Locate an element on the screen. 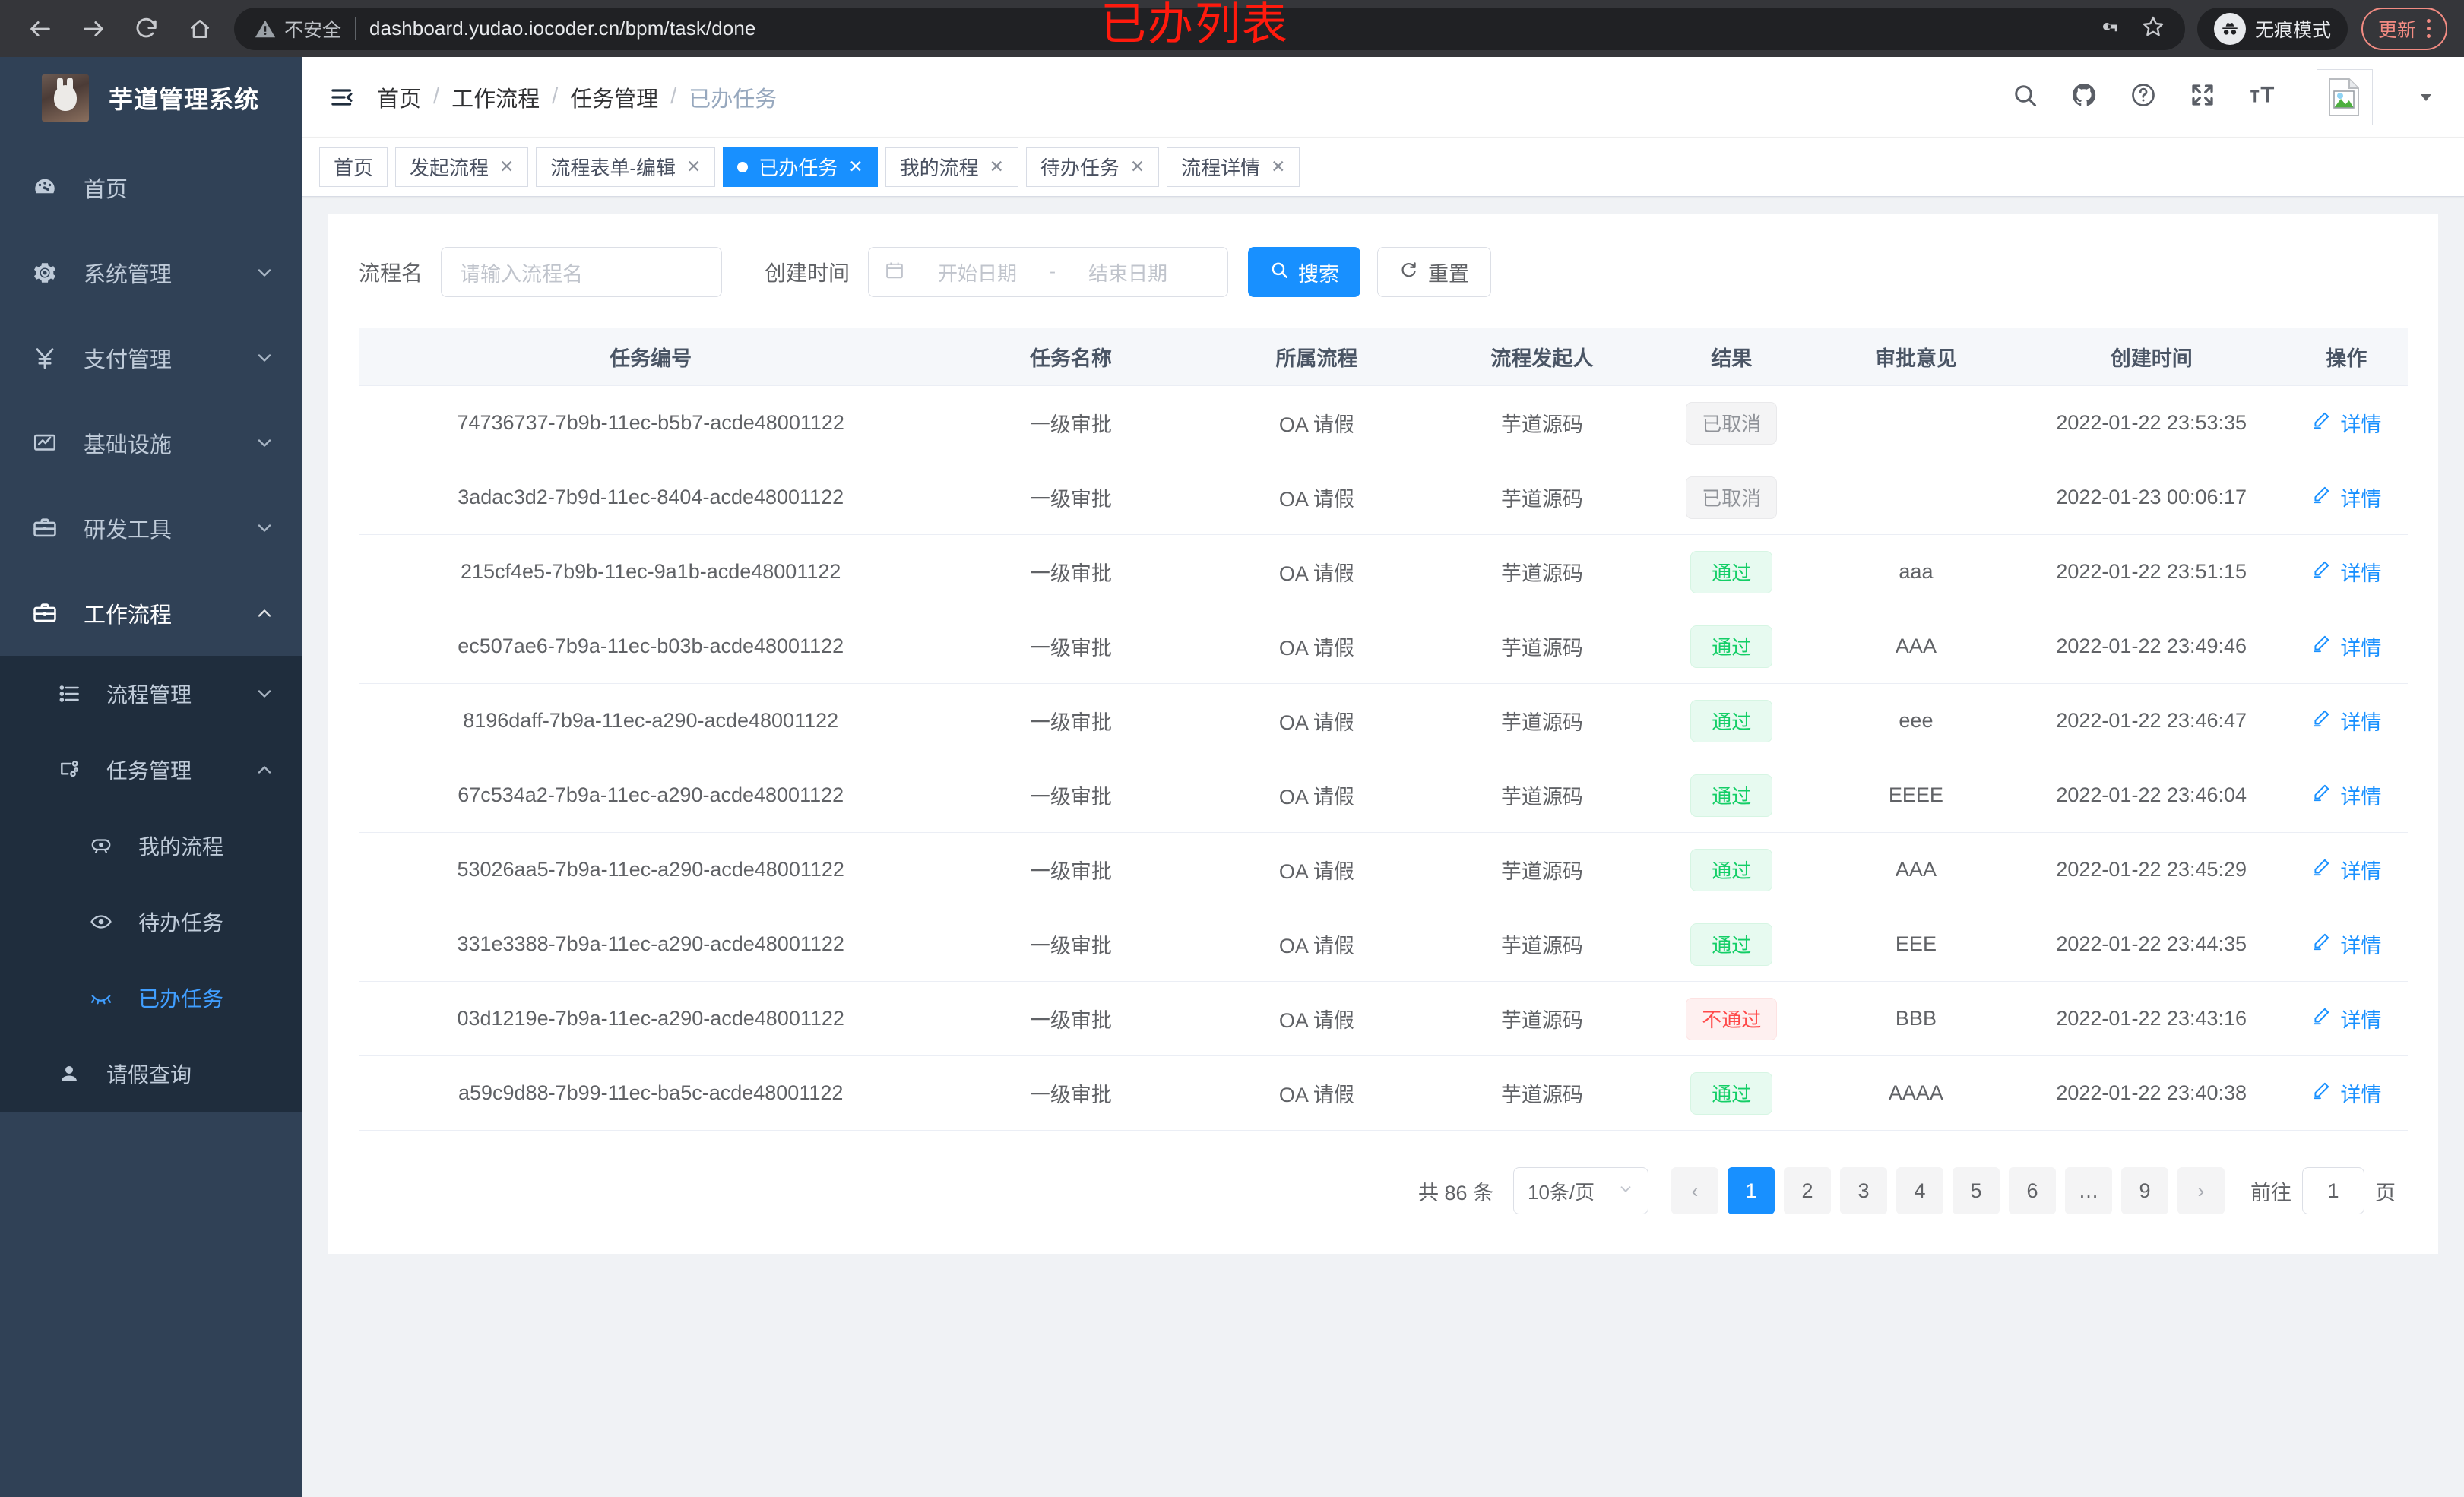  sidebar-item-dev-tools: 研发工具 is located at coordinates (151, 528).